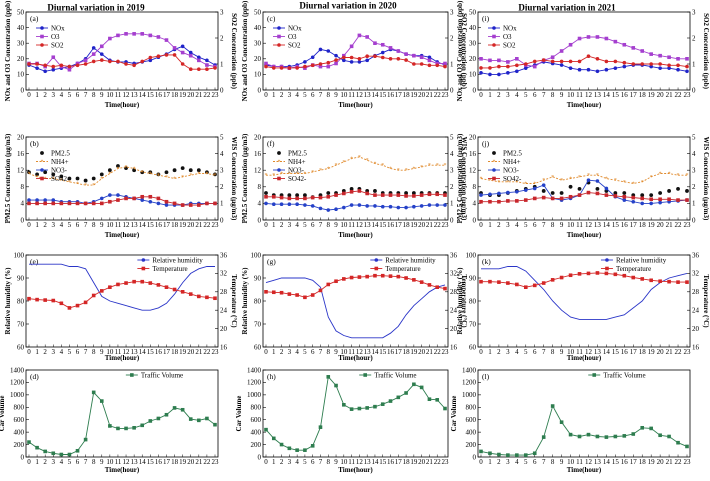 This screenshot has width=710, height=481. What do you see at coordinates (584, 105) in the screenshot?
I see `x-axis-label: Time(hour)` at bounding box center [584, 105].